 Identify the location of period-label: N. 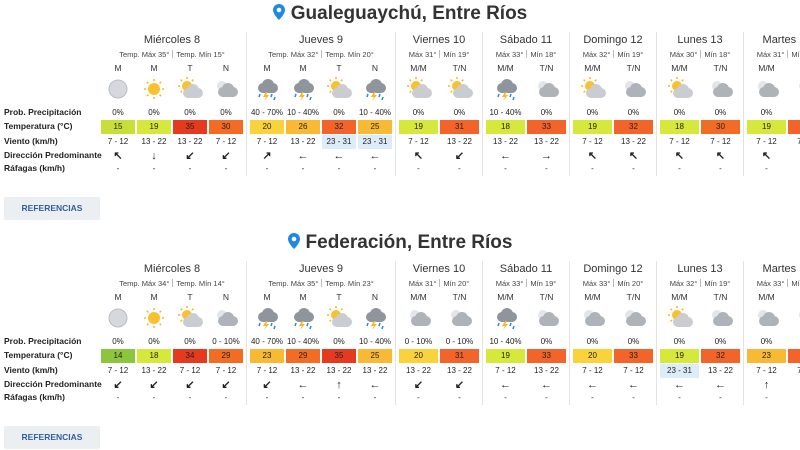
(375, 68).